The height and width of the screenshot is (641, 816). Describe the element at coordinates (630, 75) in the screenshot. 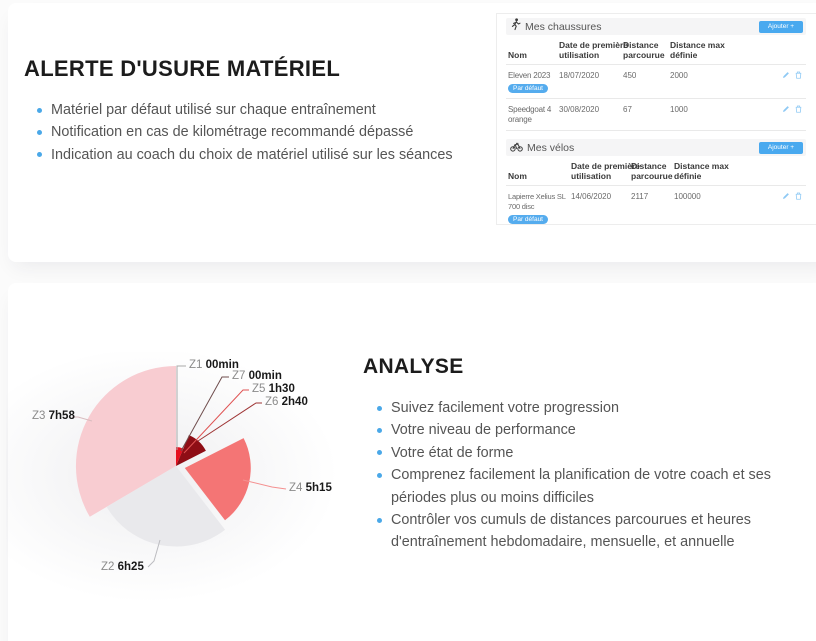

I see `distance-value: 450` at that location.